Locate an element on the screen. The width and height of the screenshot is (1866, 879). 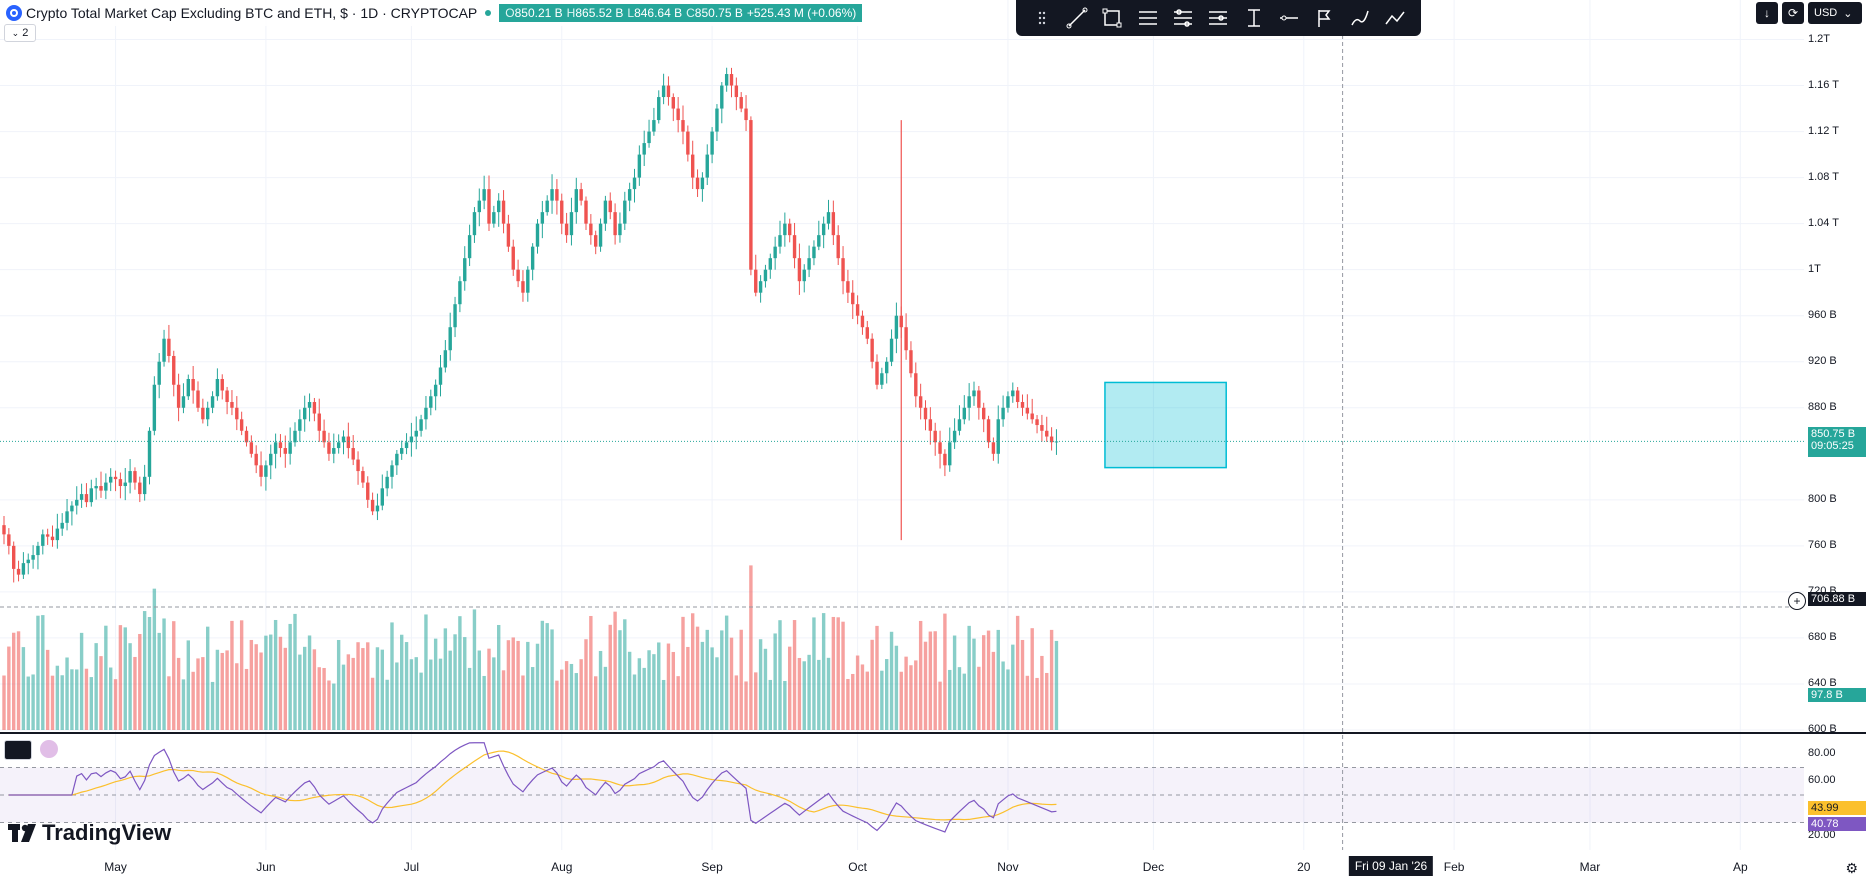
currency-select: USD ⌄ is located at coordinates (1835, 13).